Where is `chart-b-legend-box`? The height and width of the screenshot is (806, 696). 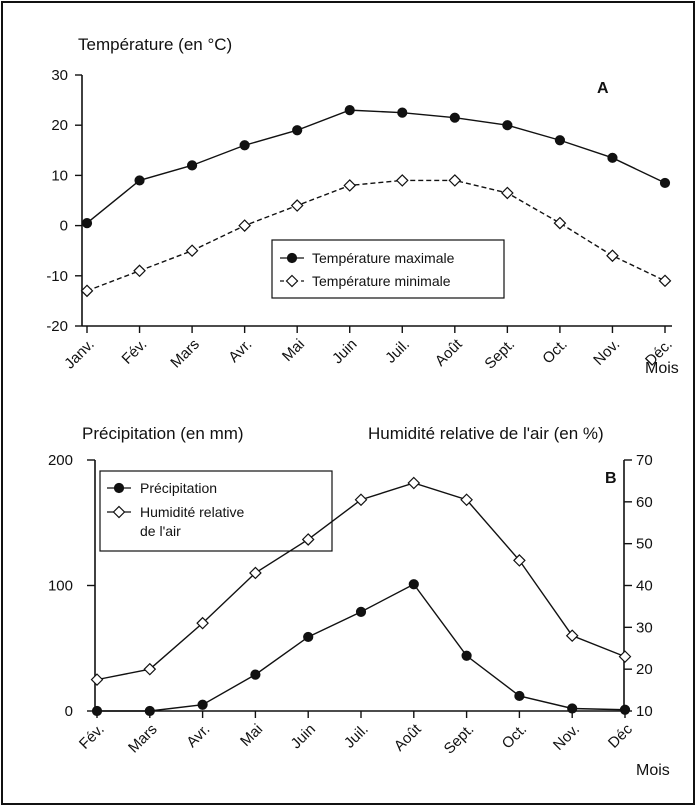
chart-b-legend-box is located at coordinates (216, 511).